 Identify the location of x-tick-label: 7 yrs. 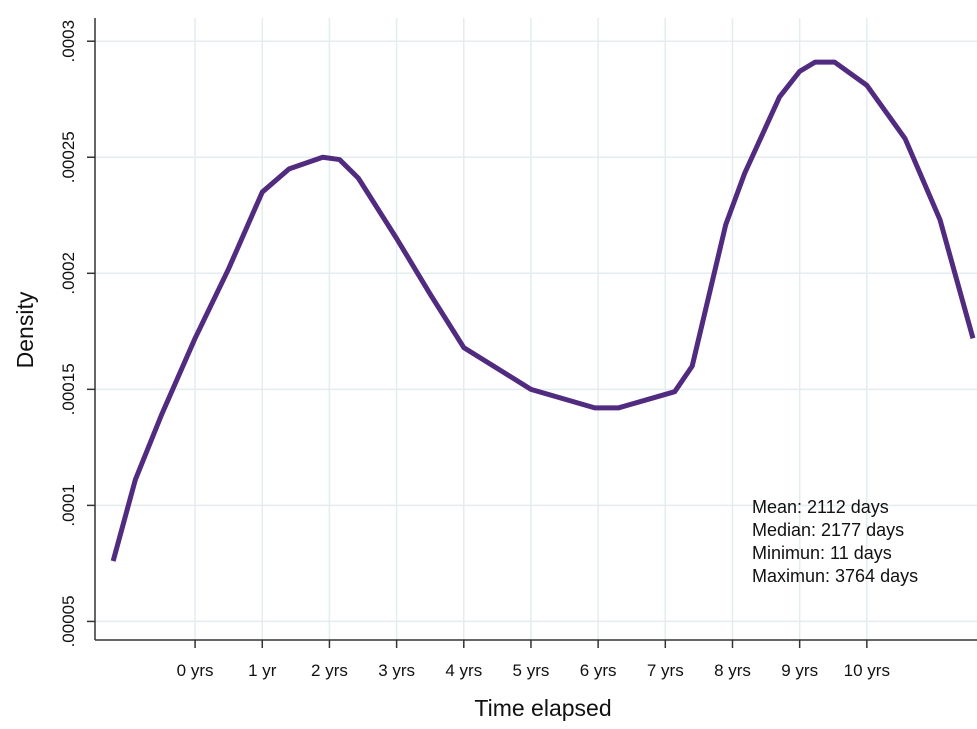
(665, 670).